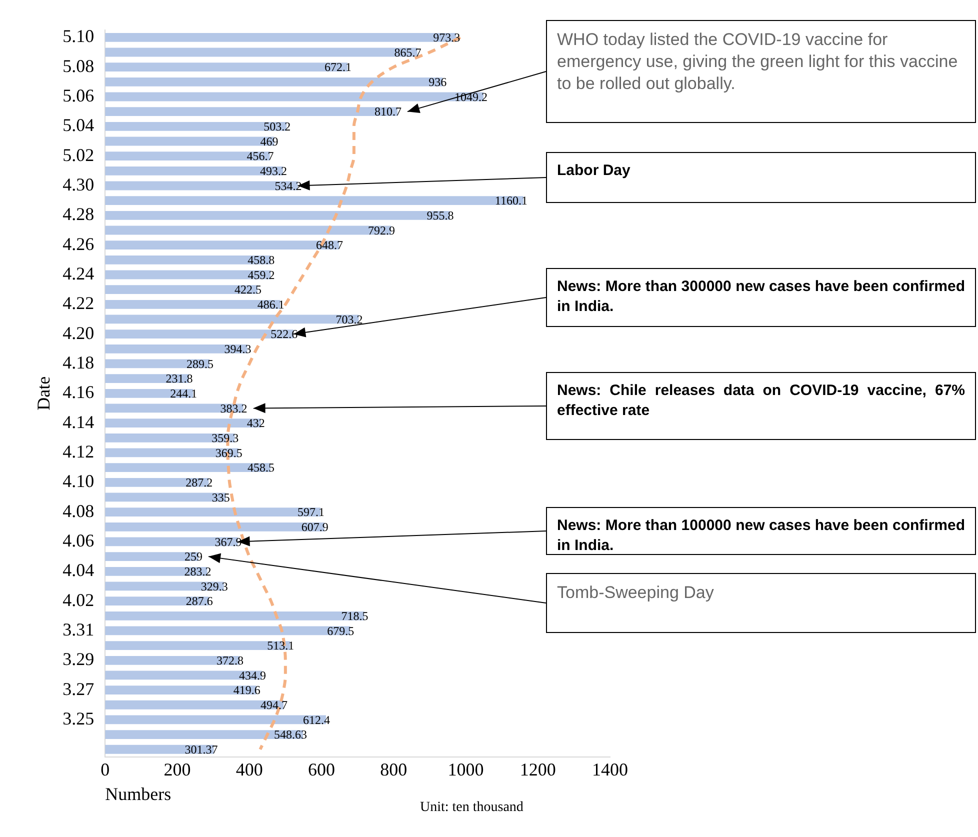  I want to click on data-label: 259, so click(193, 557).